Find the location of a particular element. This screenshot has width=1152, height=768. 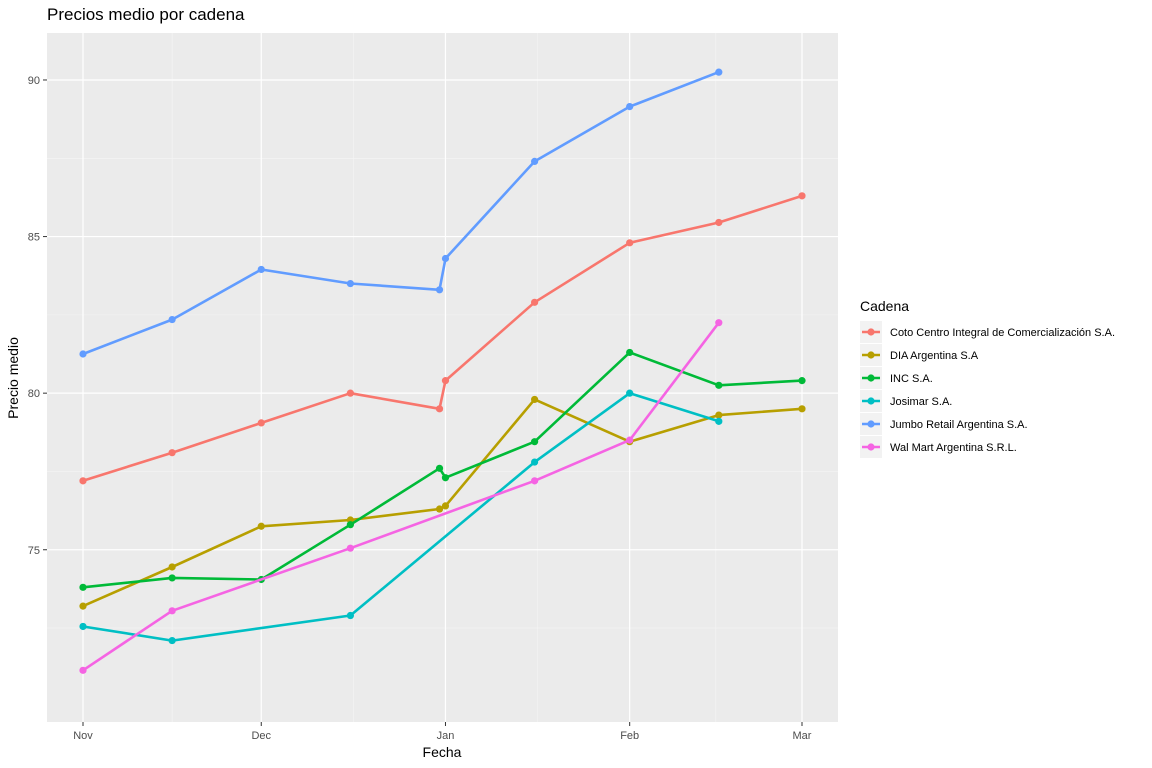

legend-item: Jumbo Retail Argentina S.A. is located at coordinates (944, 424).